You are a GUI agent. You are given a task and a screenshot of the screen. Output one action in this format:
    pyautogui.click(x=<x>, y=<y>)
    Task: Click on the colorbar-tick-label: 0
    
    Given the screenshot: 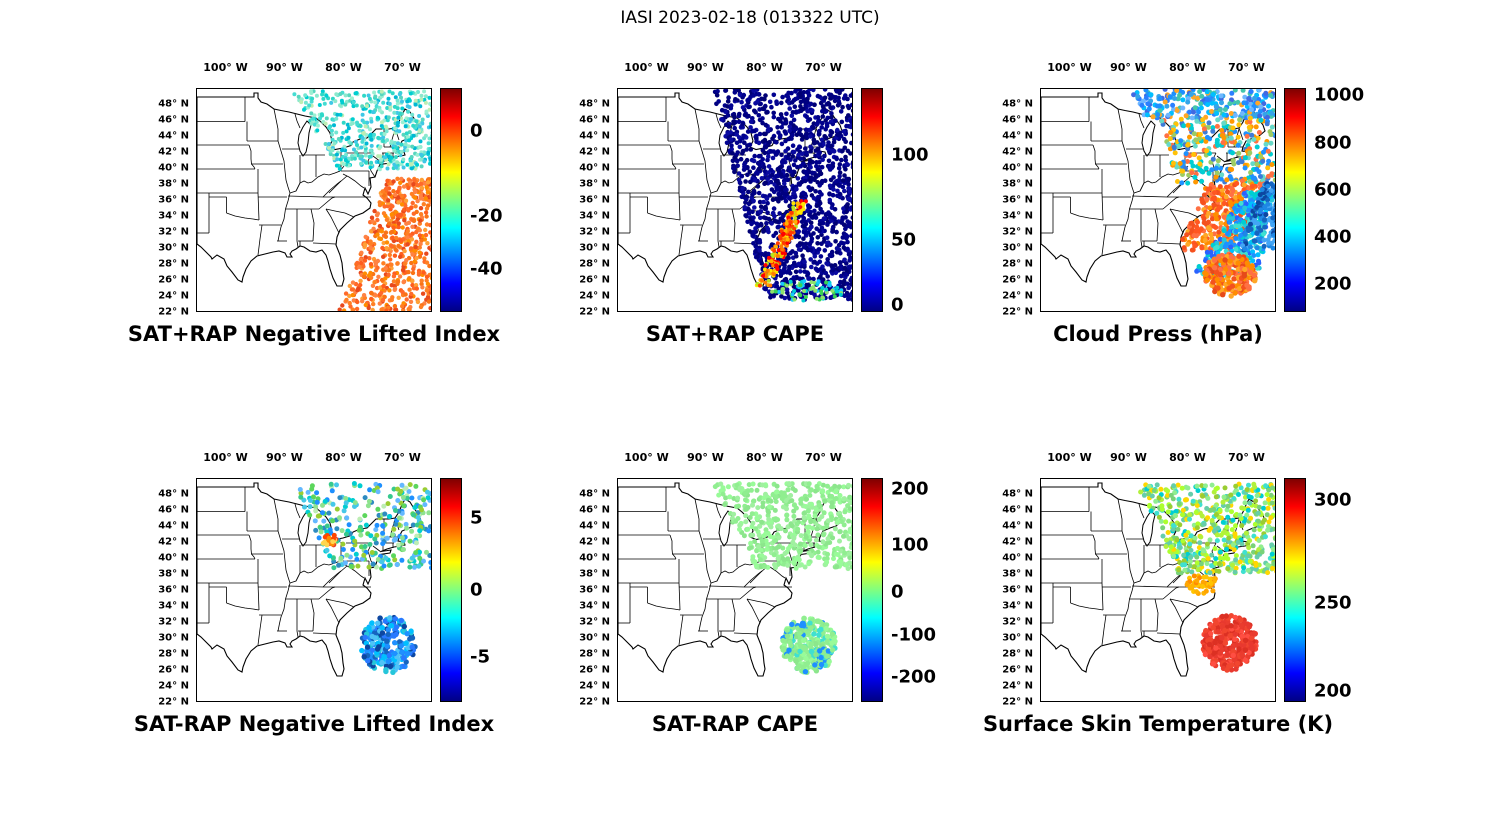 What is the action you would take?
    pyautogui.click(x=897, y=592)
    